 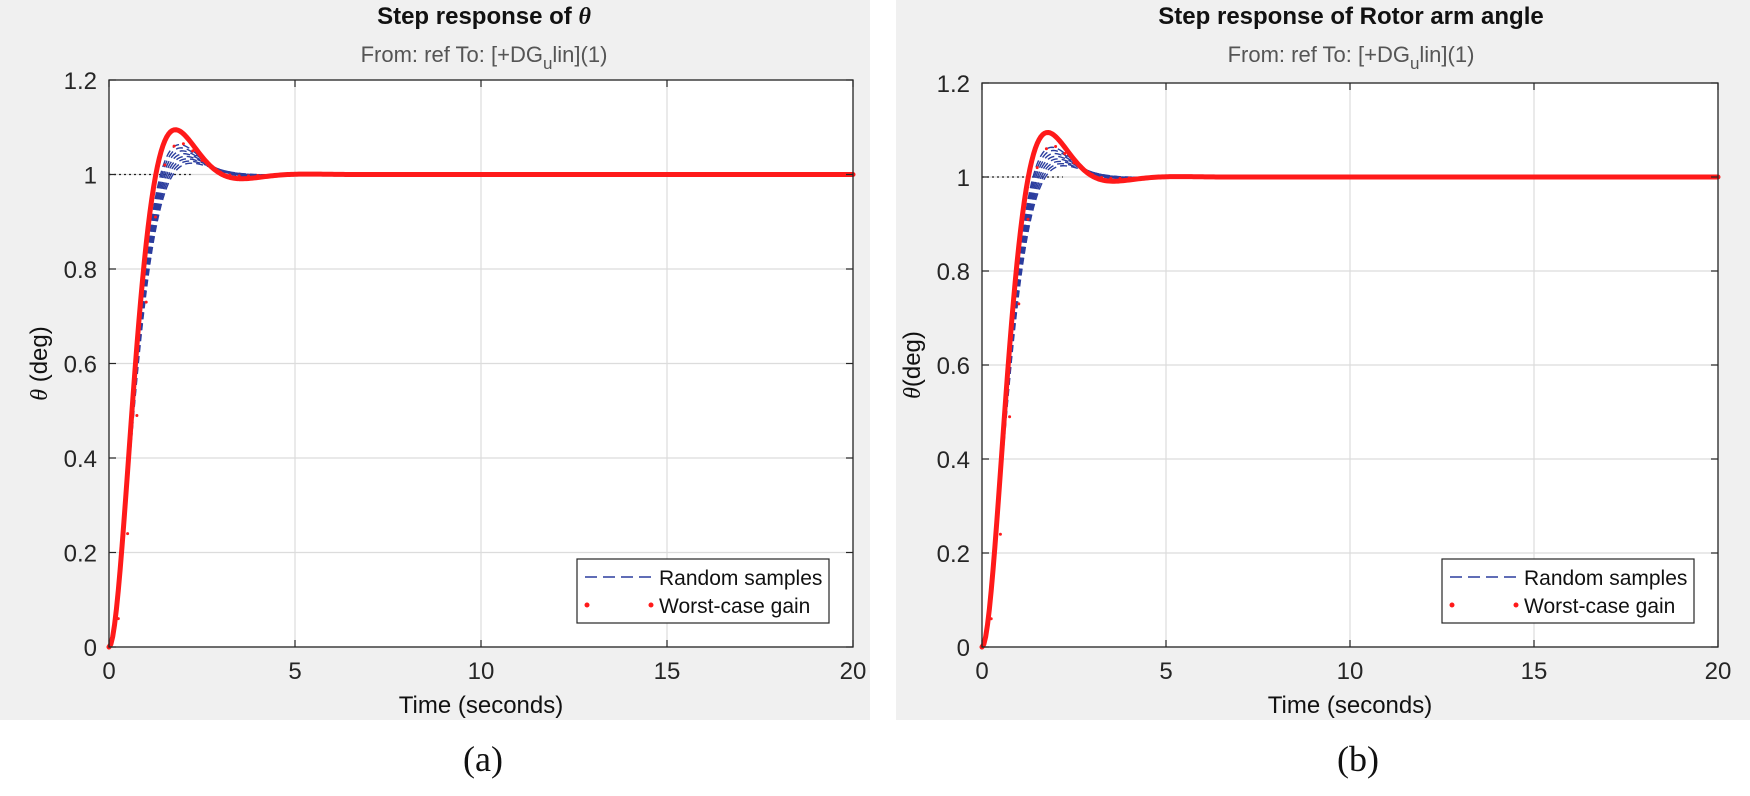 I want to click on y-axis-label: θ(deg), so click(x=912, y=365).